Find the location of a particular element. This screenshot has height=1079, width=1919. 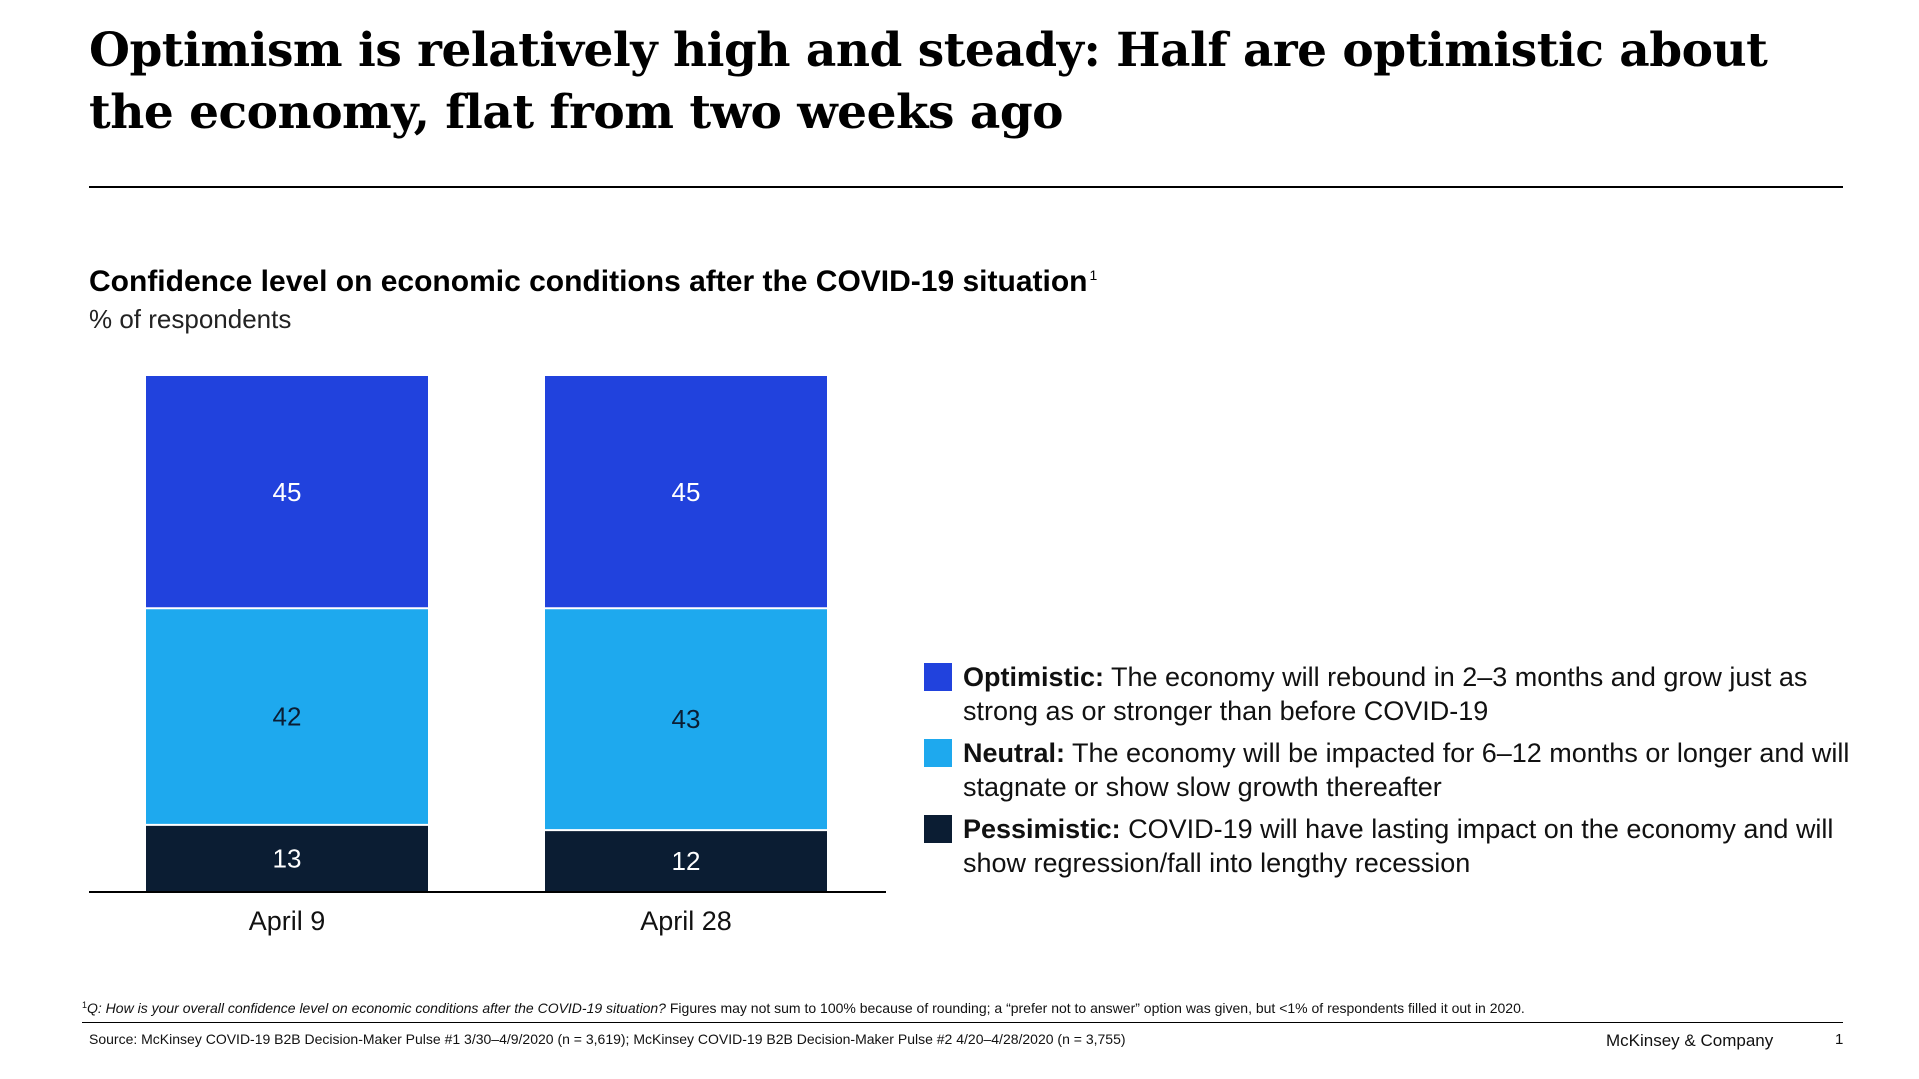

data-label-pessimistic-april-28: 12 is located at coordinates (686, 861).